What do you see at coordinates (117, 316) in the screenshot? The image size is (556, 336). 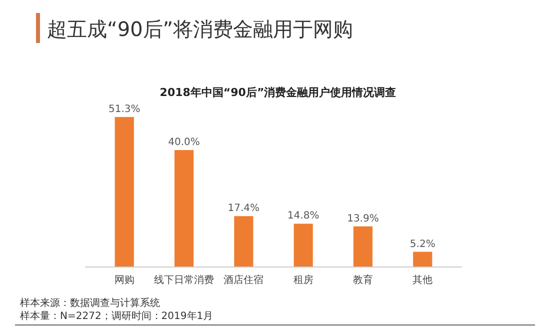 I see `text: 样本量：N=2272；调研时间：2019年1月` at bounding box center [117, 316].